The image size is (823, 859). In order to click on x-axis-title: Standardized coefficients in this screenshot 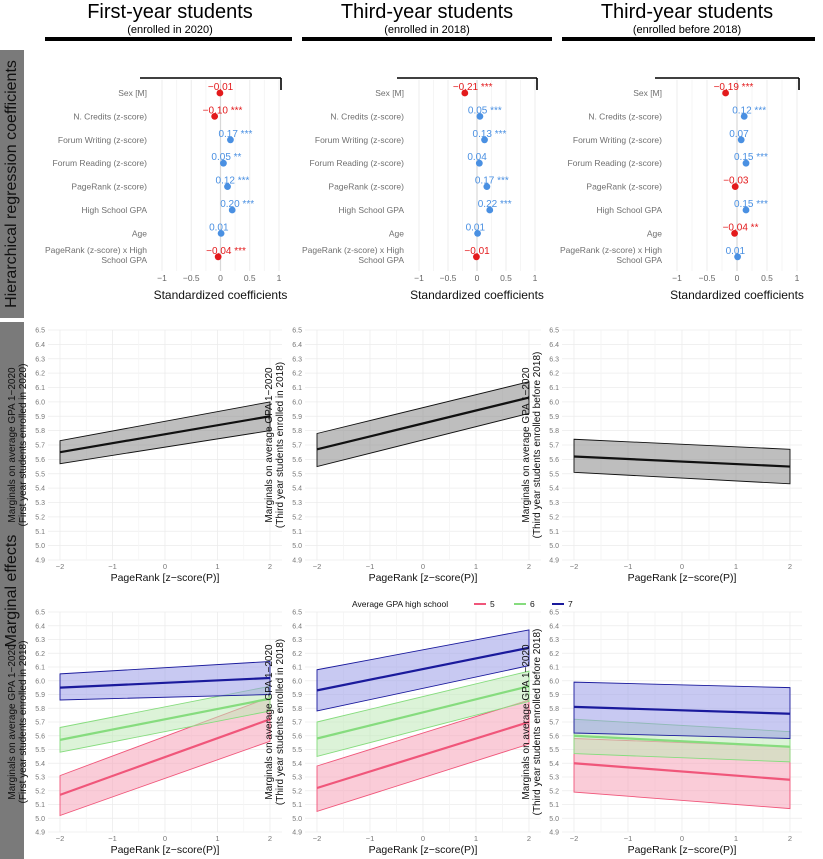, I will do `click(221, 295)`.